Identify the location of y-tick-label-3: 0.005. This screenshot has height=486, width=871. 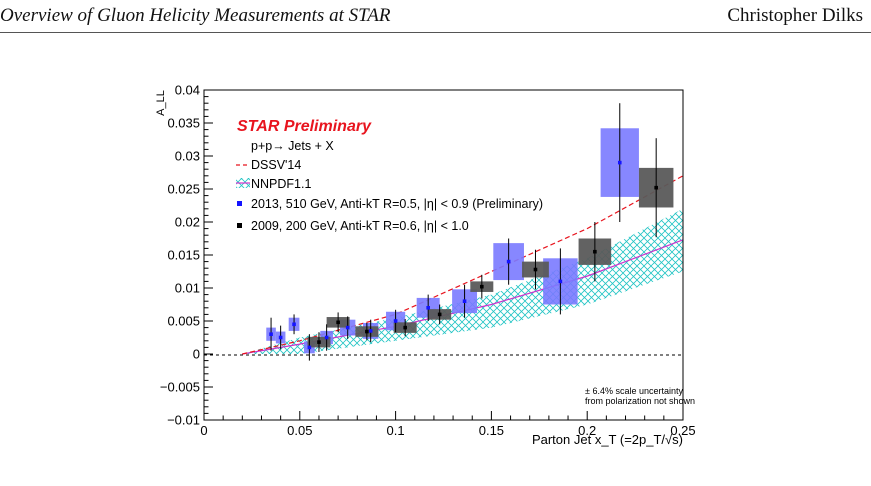
(183, 321).